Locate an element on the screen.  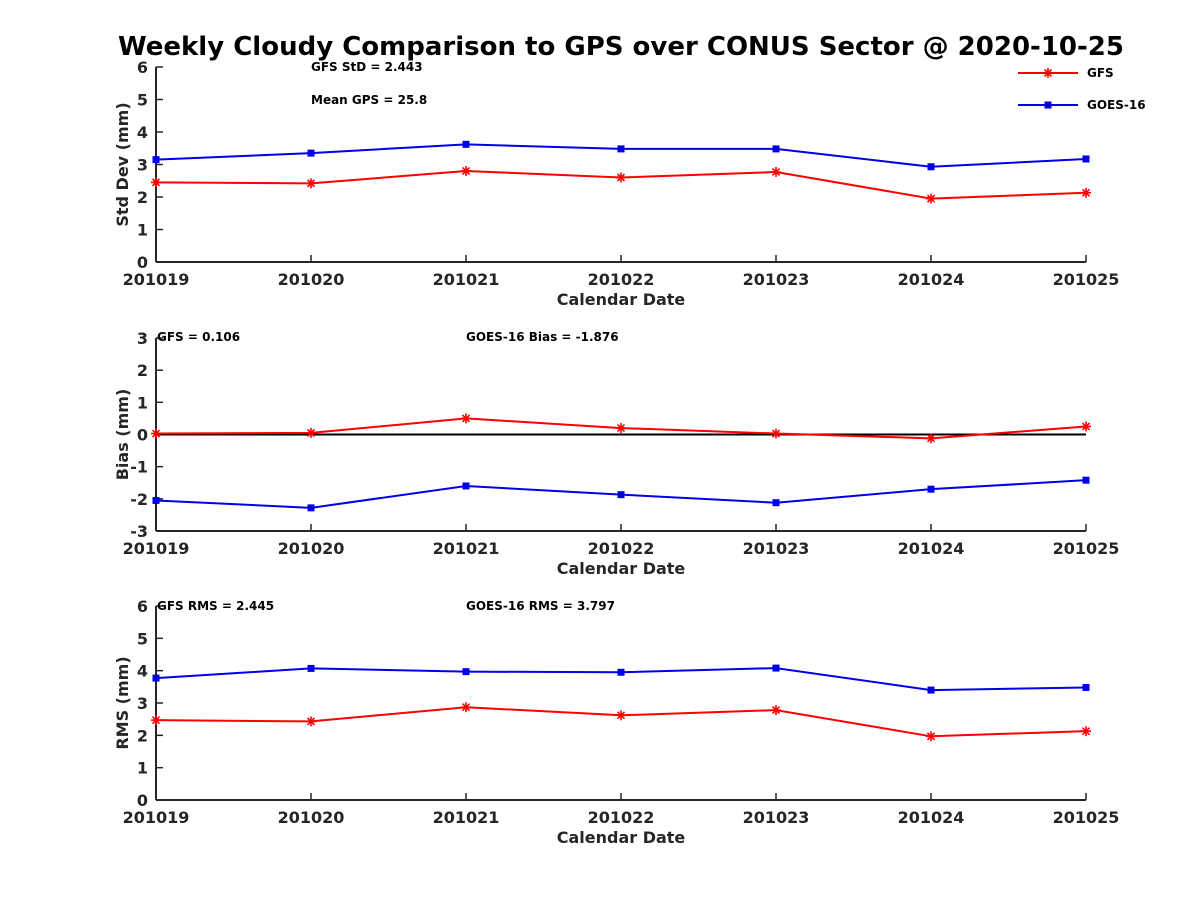
legend-label: GOES-16 is located at coordinates (1116, 105).